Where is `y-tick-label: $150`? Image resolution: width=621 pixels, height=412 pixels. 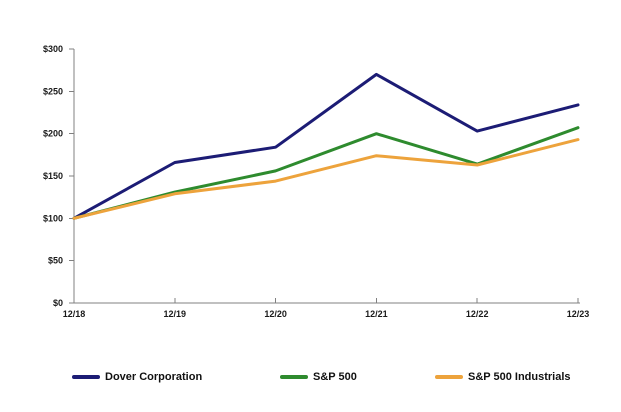
y-tick-label: $150 is located at coordinates (53, 176).